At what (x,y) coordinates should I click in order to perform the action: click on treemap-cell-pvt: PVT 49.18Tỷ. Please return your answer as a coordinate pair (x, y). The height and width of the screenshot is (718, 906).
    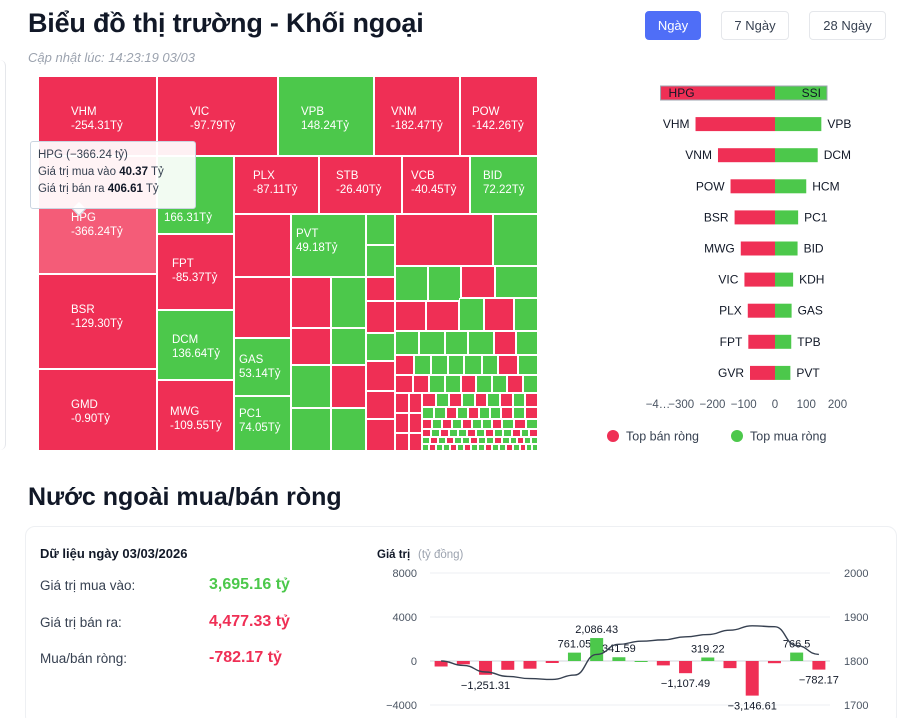
    Looking at the image, I should click on (328, 245).